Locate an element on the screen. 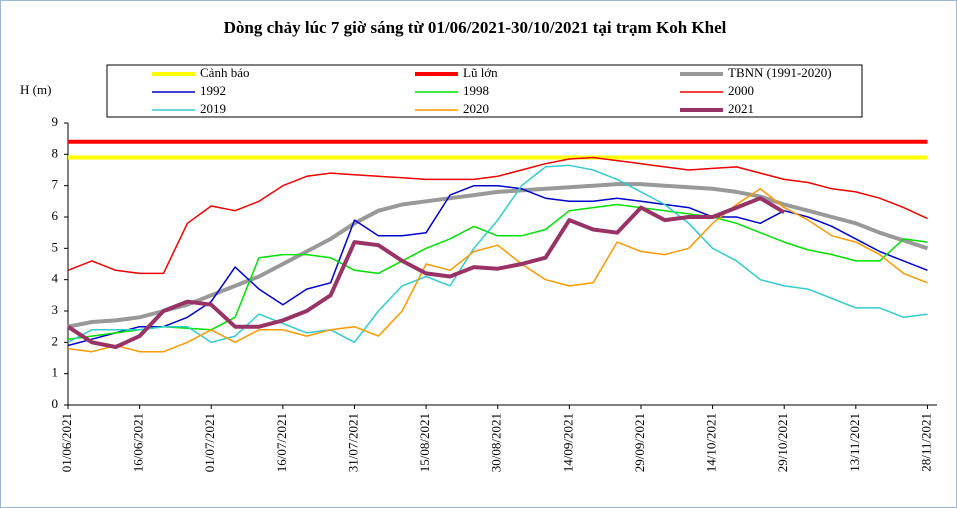 This screenshot has width=957, height=508. y-tick-label: 0 is located at coordinates (55, 403).